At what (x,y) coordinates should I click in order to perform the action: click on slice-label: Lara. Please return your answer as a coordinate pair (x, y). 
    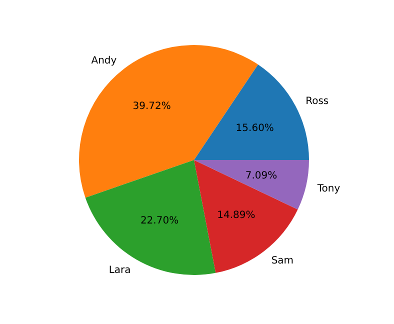
    Looking at the image, I should click on (119, 270).